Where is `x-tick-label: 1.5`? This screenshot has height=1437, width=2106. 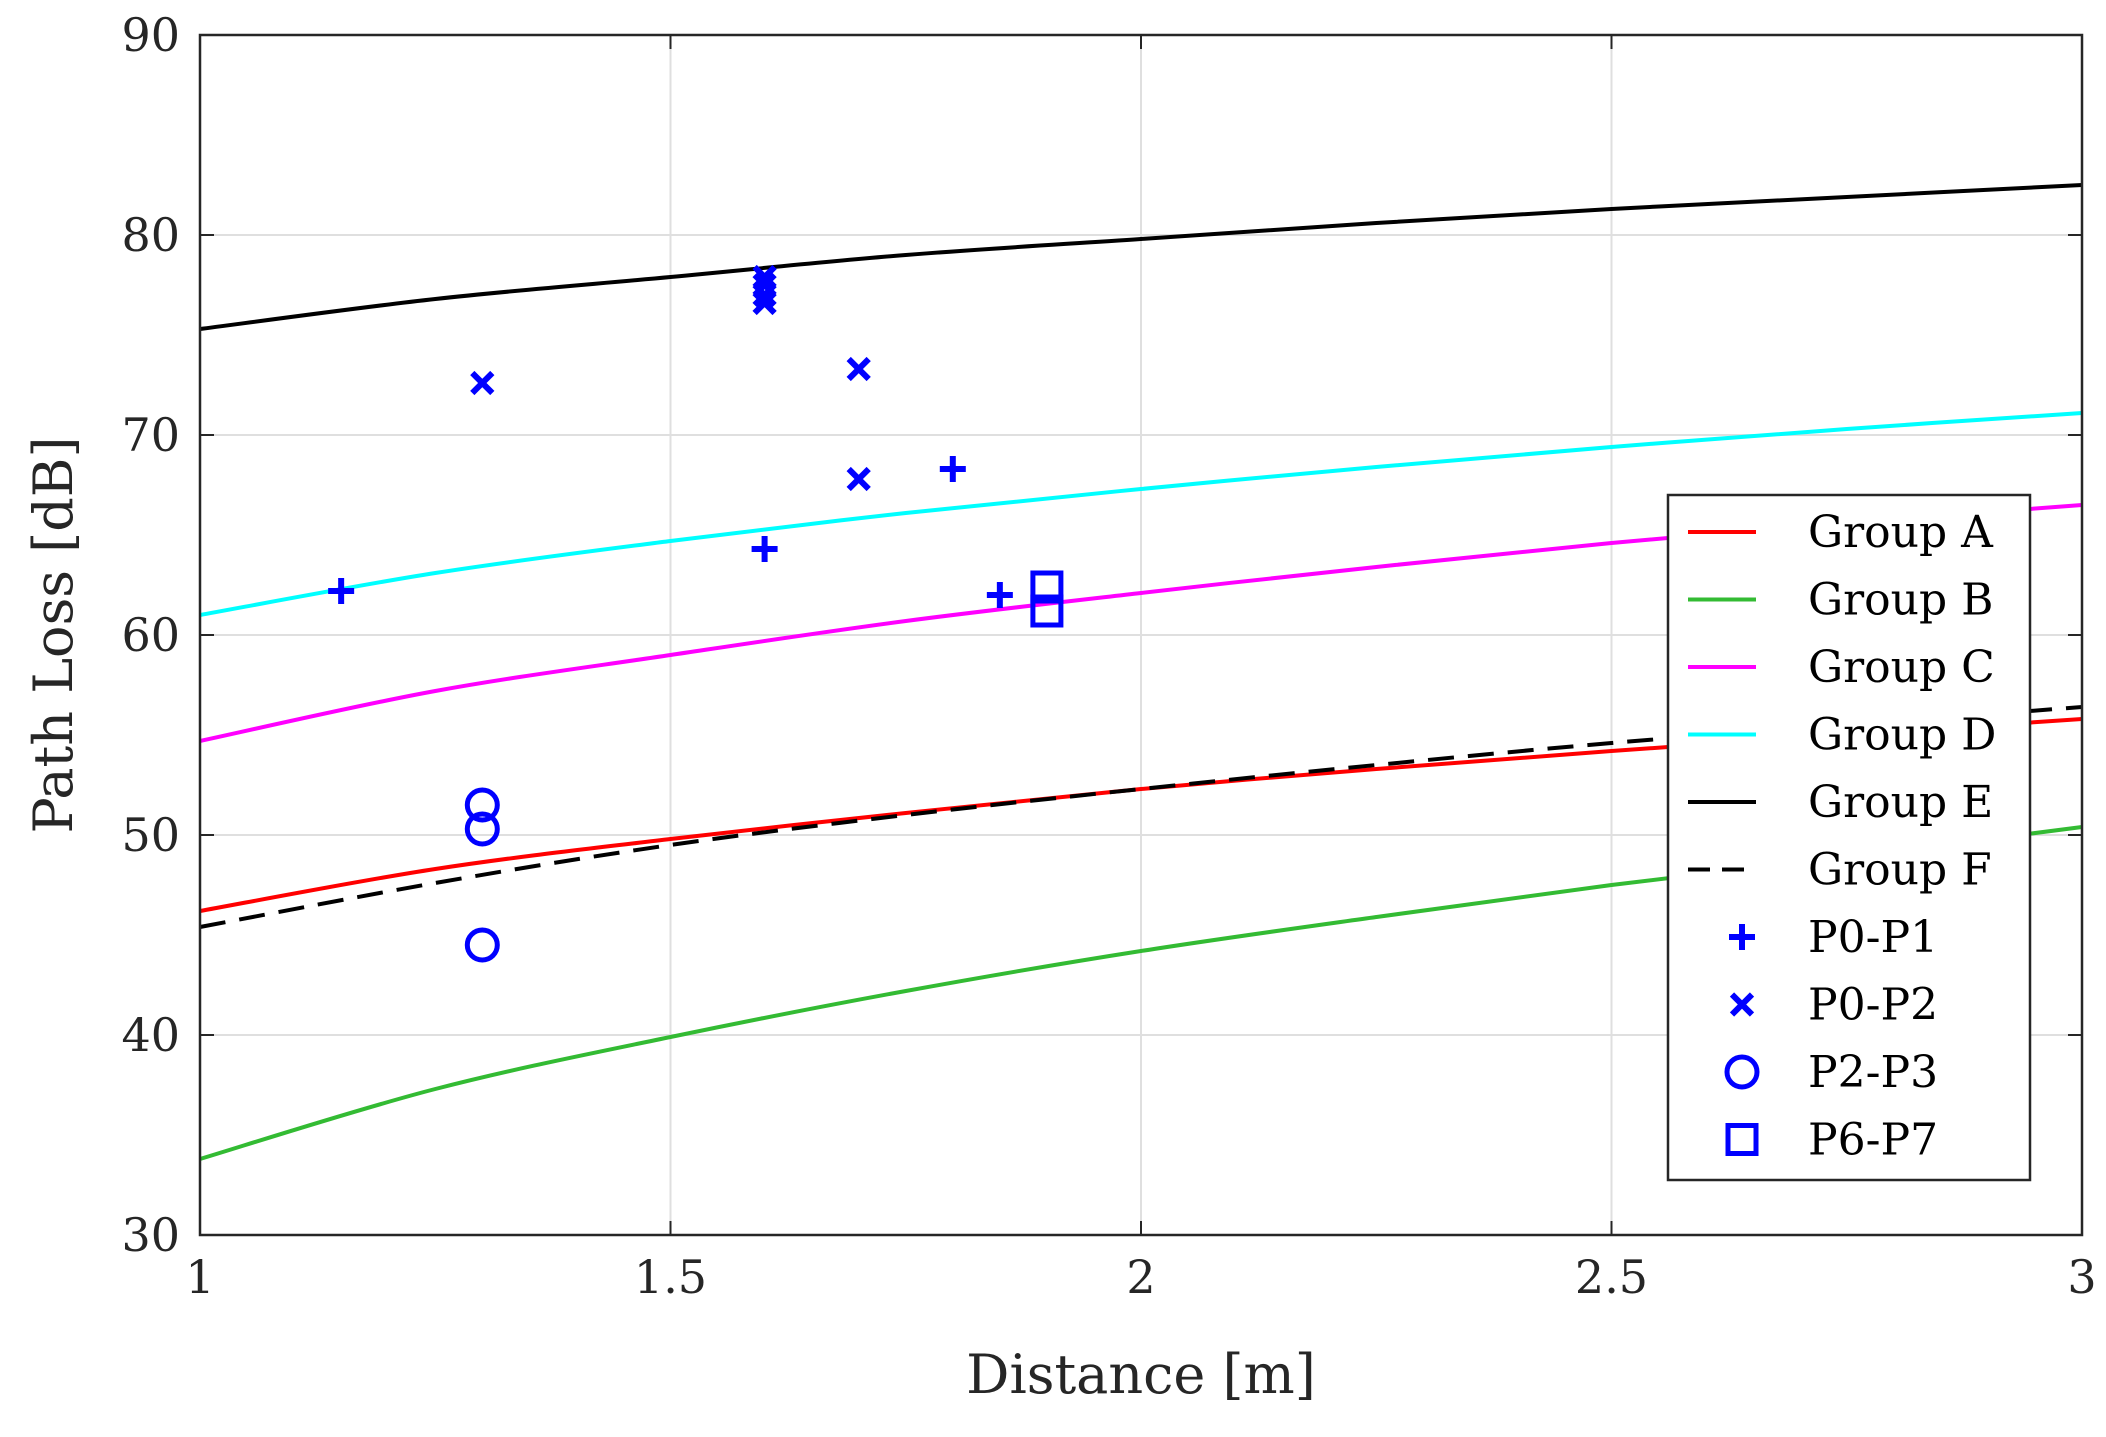
x-tick-label: 1.5 is located at coordinates (670, 1277).